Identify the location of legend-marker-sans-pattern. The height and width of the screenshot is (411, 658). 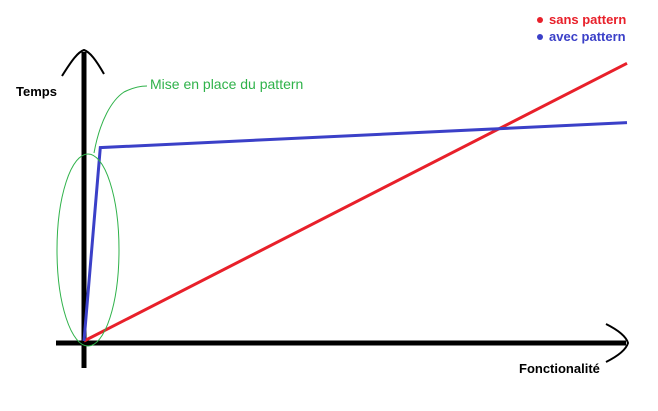
(540, 20).